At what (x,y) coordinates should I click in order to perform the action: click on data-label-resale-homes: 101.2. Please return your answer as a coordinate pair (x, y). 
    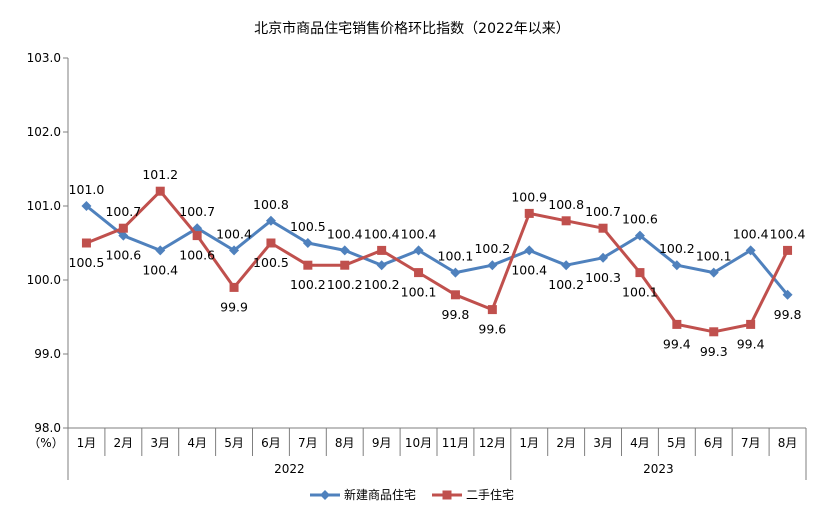
    Looking at the image, I should click on (160, 174).